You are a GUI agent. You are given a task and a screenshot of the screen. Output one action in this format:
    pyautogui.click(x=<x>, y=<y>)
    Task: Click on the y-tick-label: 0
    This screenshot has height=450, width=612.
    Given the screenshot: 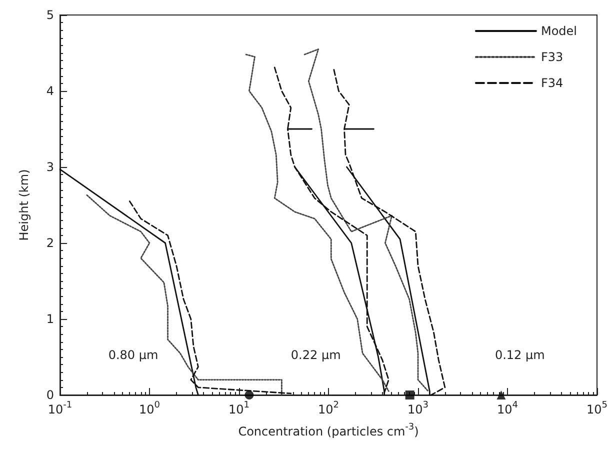 What is the action you would take?
    pyautogui.click(x=50, y=395)
    